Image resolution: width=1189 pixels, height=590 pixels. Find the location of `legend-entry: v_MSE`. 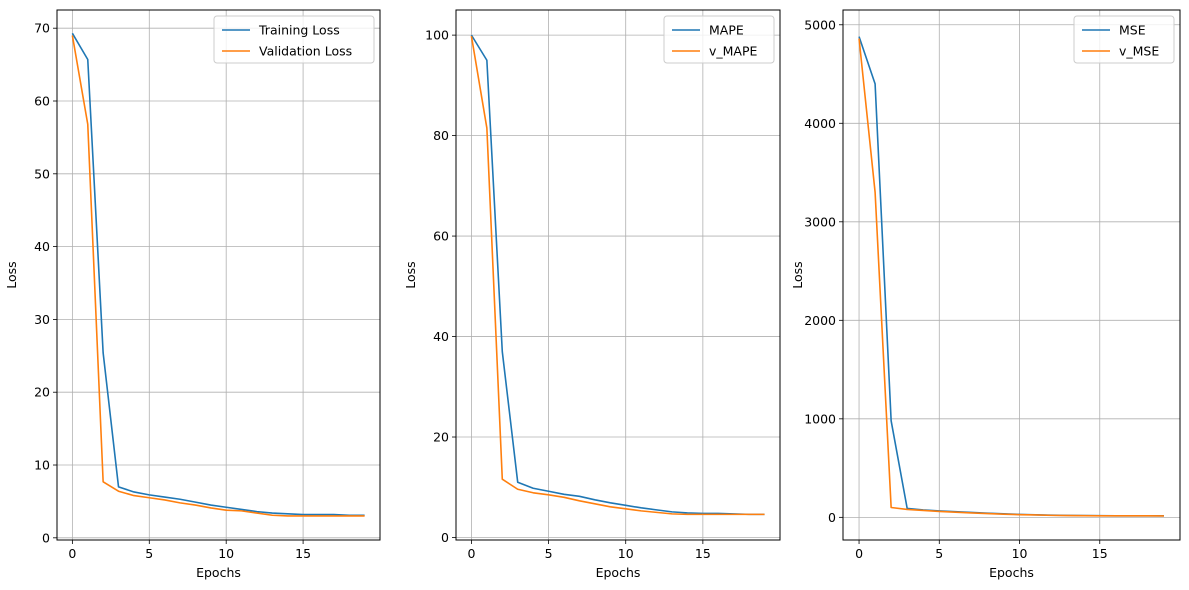

legend-entry: v_MSE is located at coordinates (1120, 51).